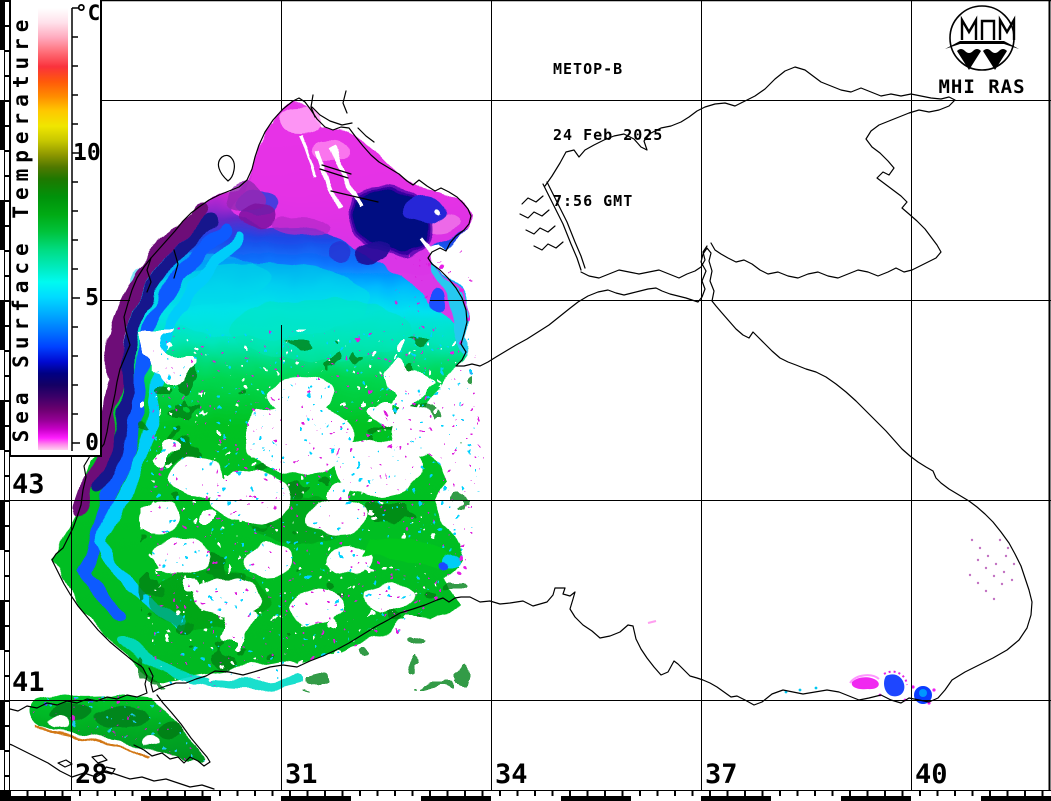  What do you see at coordinates (92, 443) in the screenshot?
I see `colorbar-tick-0: 0` at bounding box center [92, 443].